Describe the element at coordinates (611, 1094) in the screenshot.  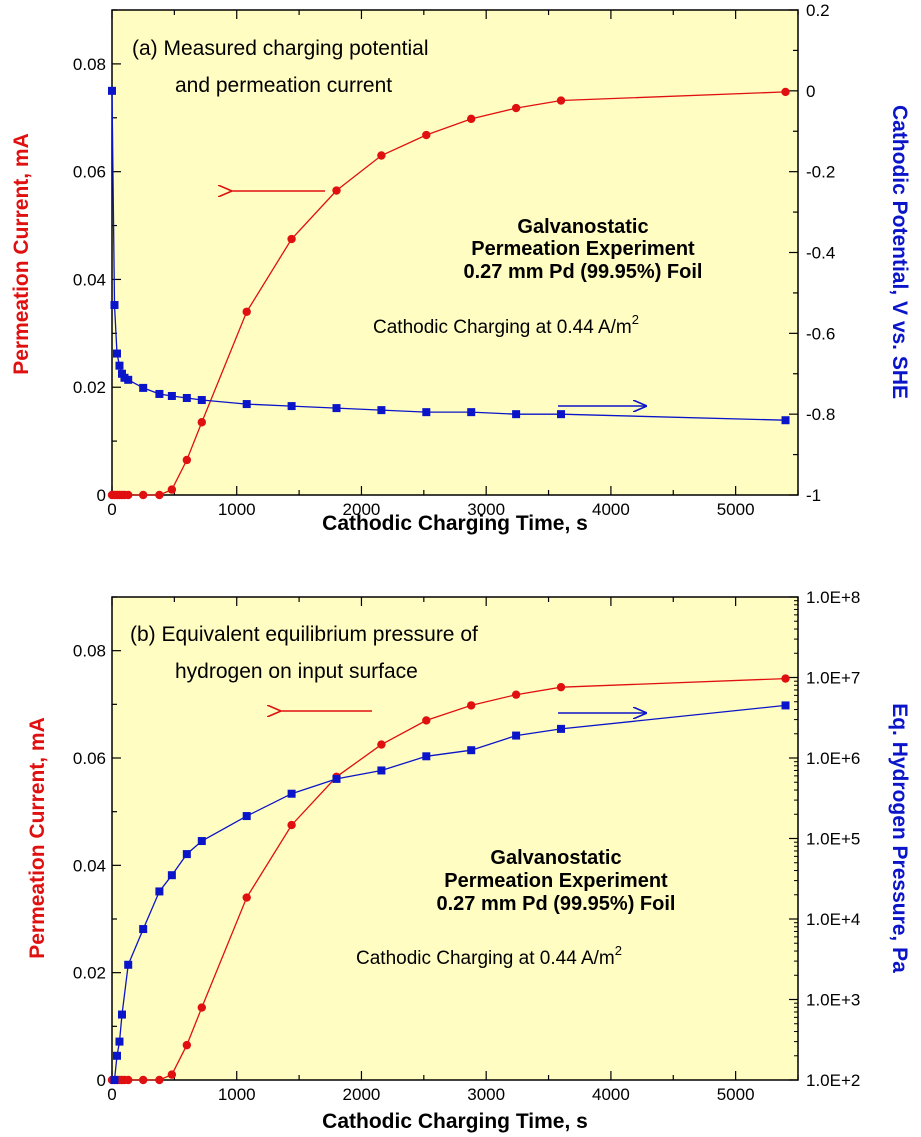
I see `b-x-tick-label: 4000` at that location.